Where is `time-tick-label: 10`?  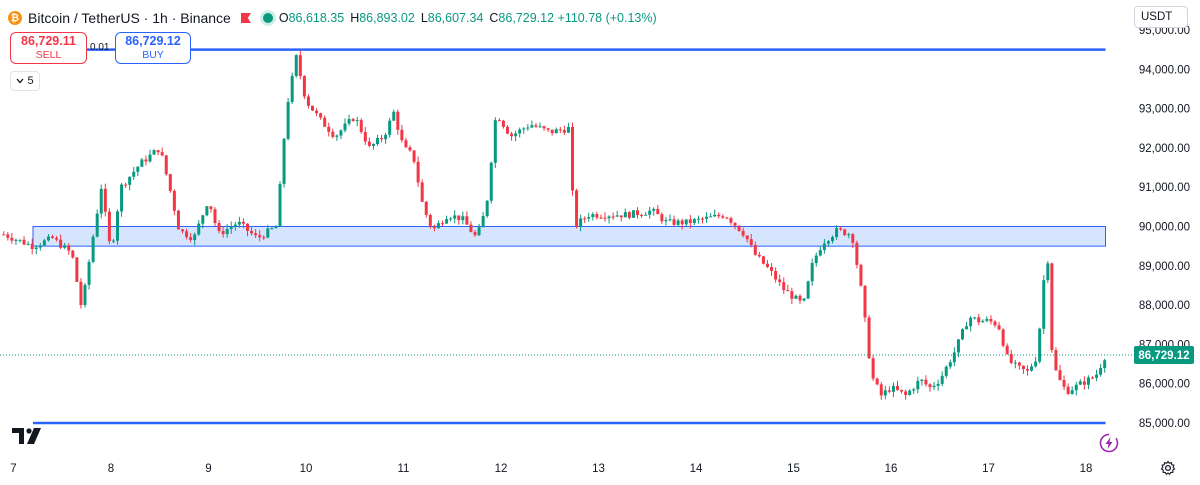 time-tick-label: 10 is located at coordinates (306, 469).